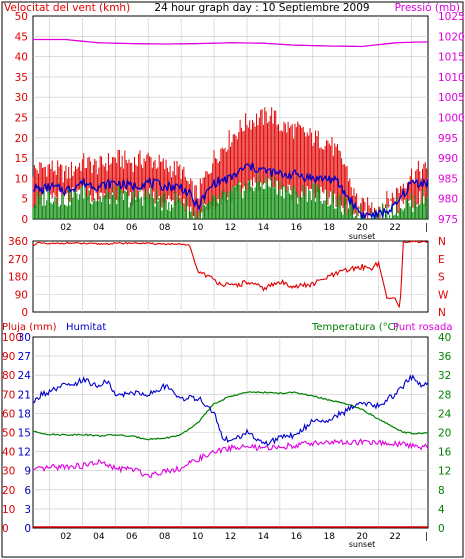  I want to click on temperature-axis-tick: 16, so click(445, 453).